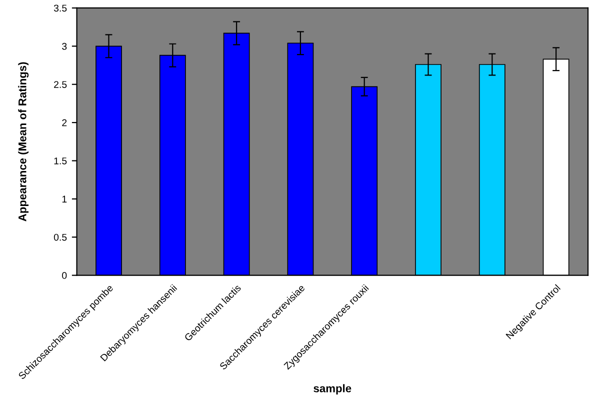  Describe the element at coordinates (60, 161) in the screenshot. I see `y-tick-label: 1.5` at that location.